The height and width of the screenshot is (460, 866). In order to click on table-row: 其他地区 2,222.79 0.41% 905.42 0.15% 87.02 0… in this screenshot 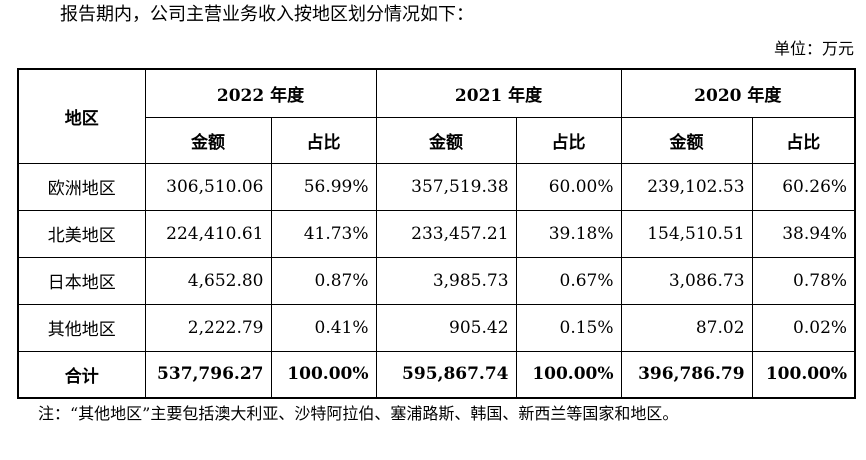, I will do `click(436, 327)`.